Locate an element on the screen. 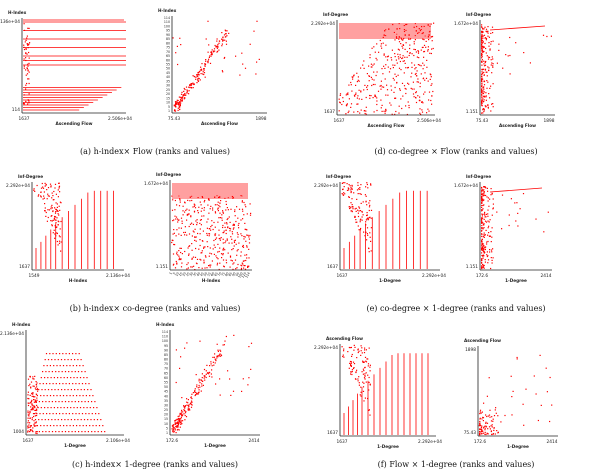 The height and width of the screenshot is (476, 592). upper-envelope-line is located at coordinates (517, 28).